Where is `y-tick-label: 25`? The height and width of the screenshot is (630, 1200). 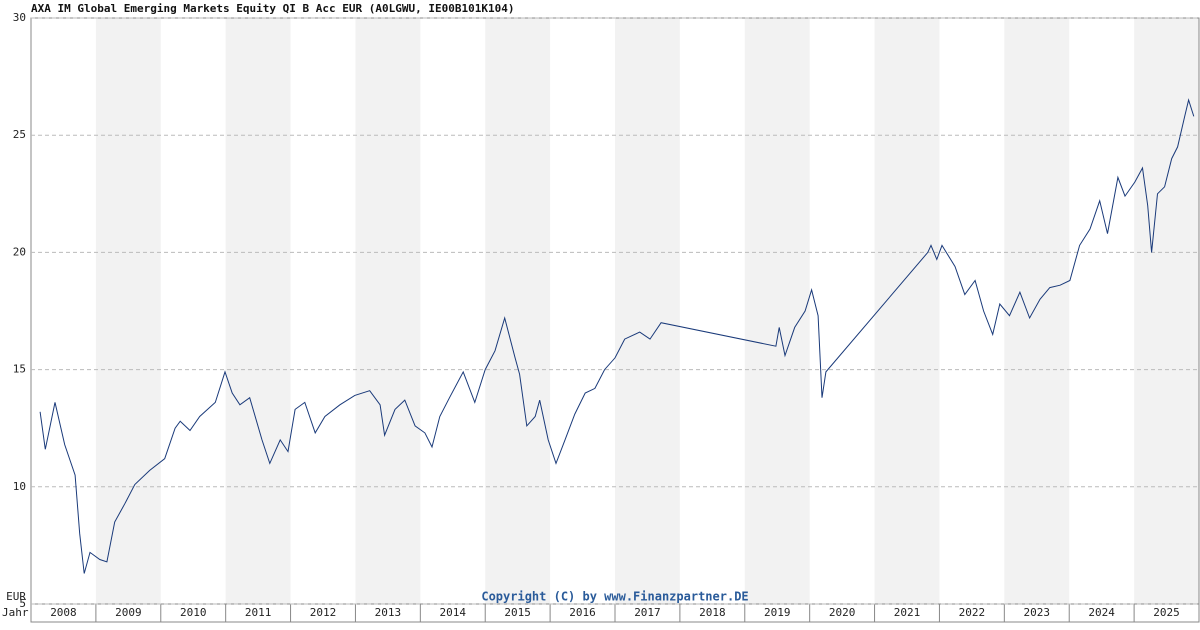 y-tick-label: 25 is located at coordinates (19, 134).